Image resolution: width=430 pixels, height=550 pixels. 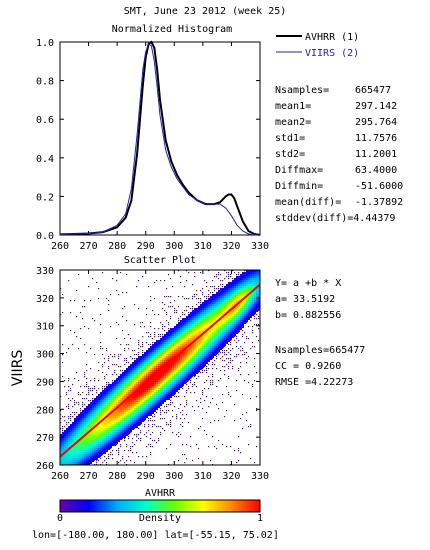 What do you see at coordinates (336, 123) in the screenshot?
I see `stat-row: mean2= 295.764` at bounding box center [336, 123].